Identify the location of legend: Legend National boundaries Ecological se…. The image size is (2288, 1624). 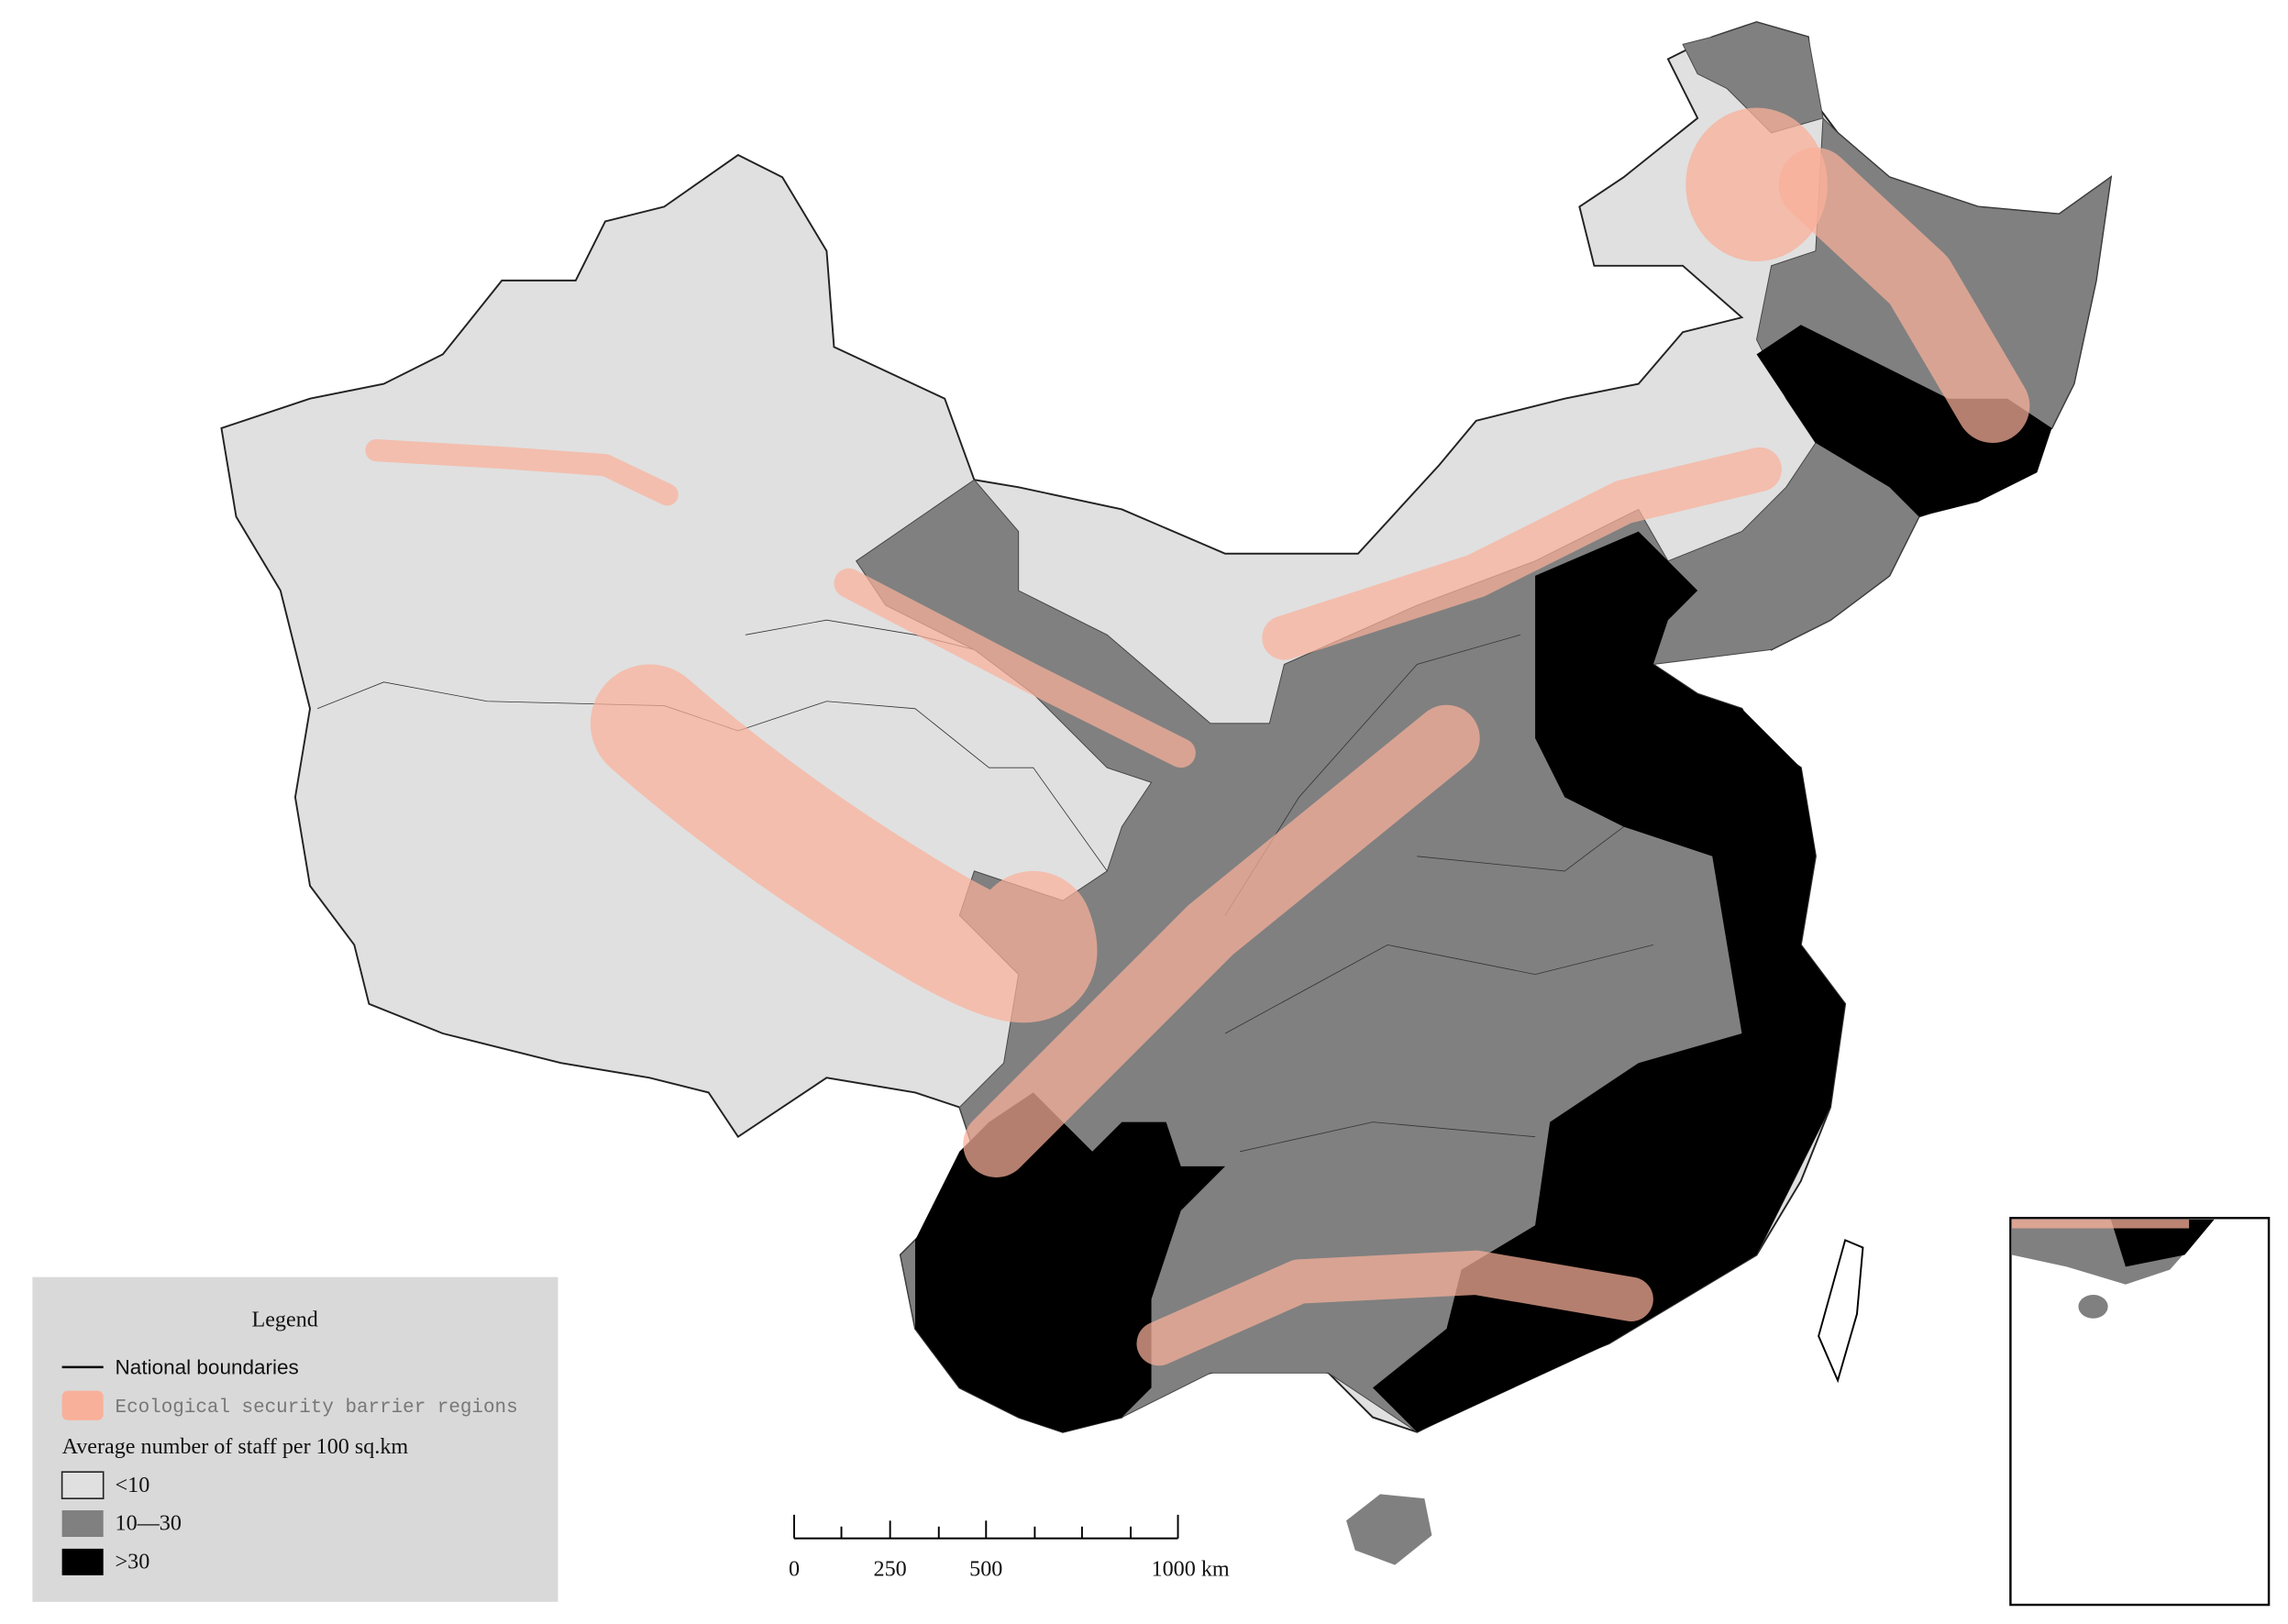
(295, 1439).